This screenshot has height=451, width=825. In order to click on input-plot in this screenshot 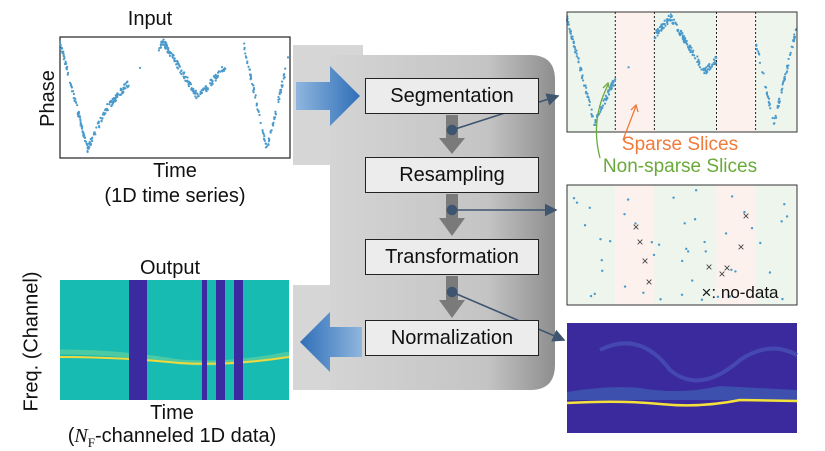, I will do `click(175, 97)`.